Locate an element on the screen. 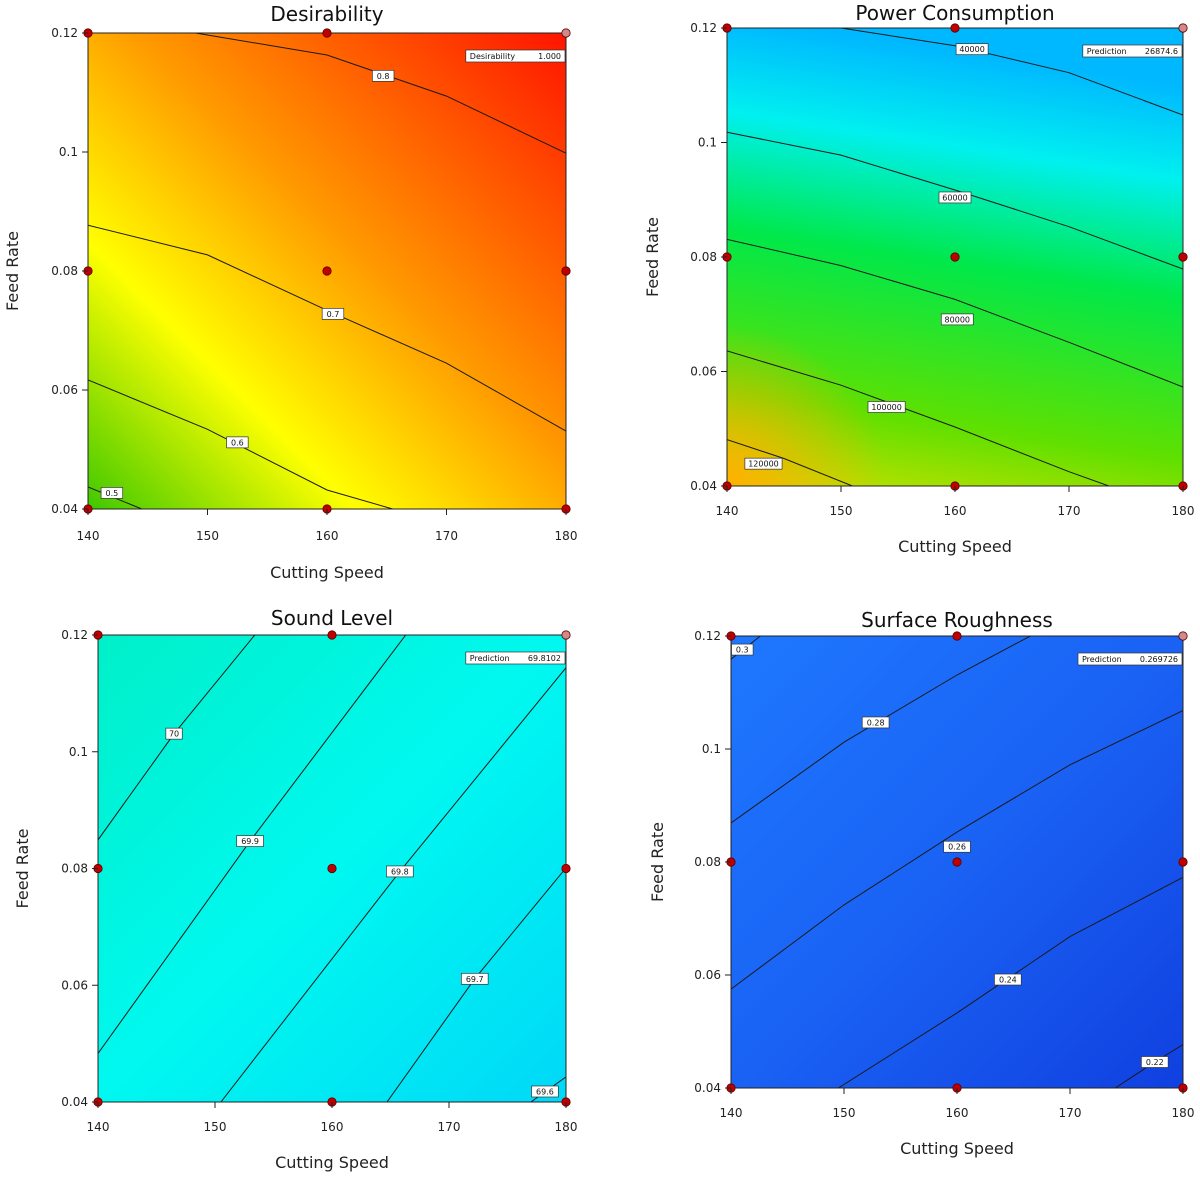 The width and height of the screenshot is (1200, 1183). sound-contour-label: 69.9 is located at coordinates (250, 841).